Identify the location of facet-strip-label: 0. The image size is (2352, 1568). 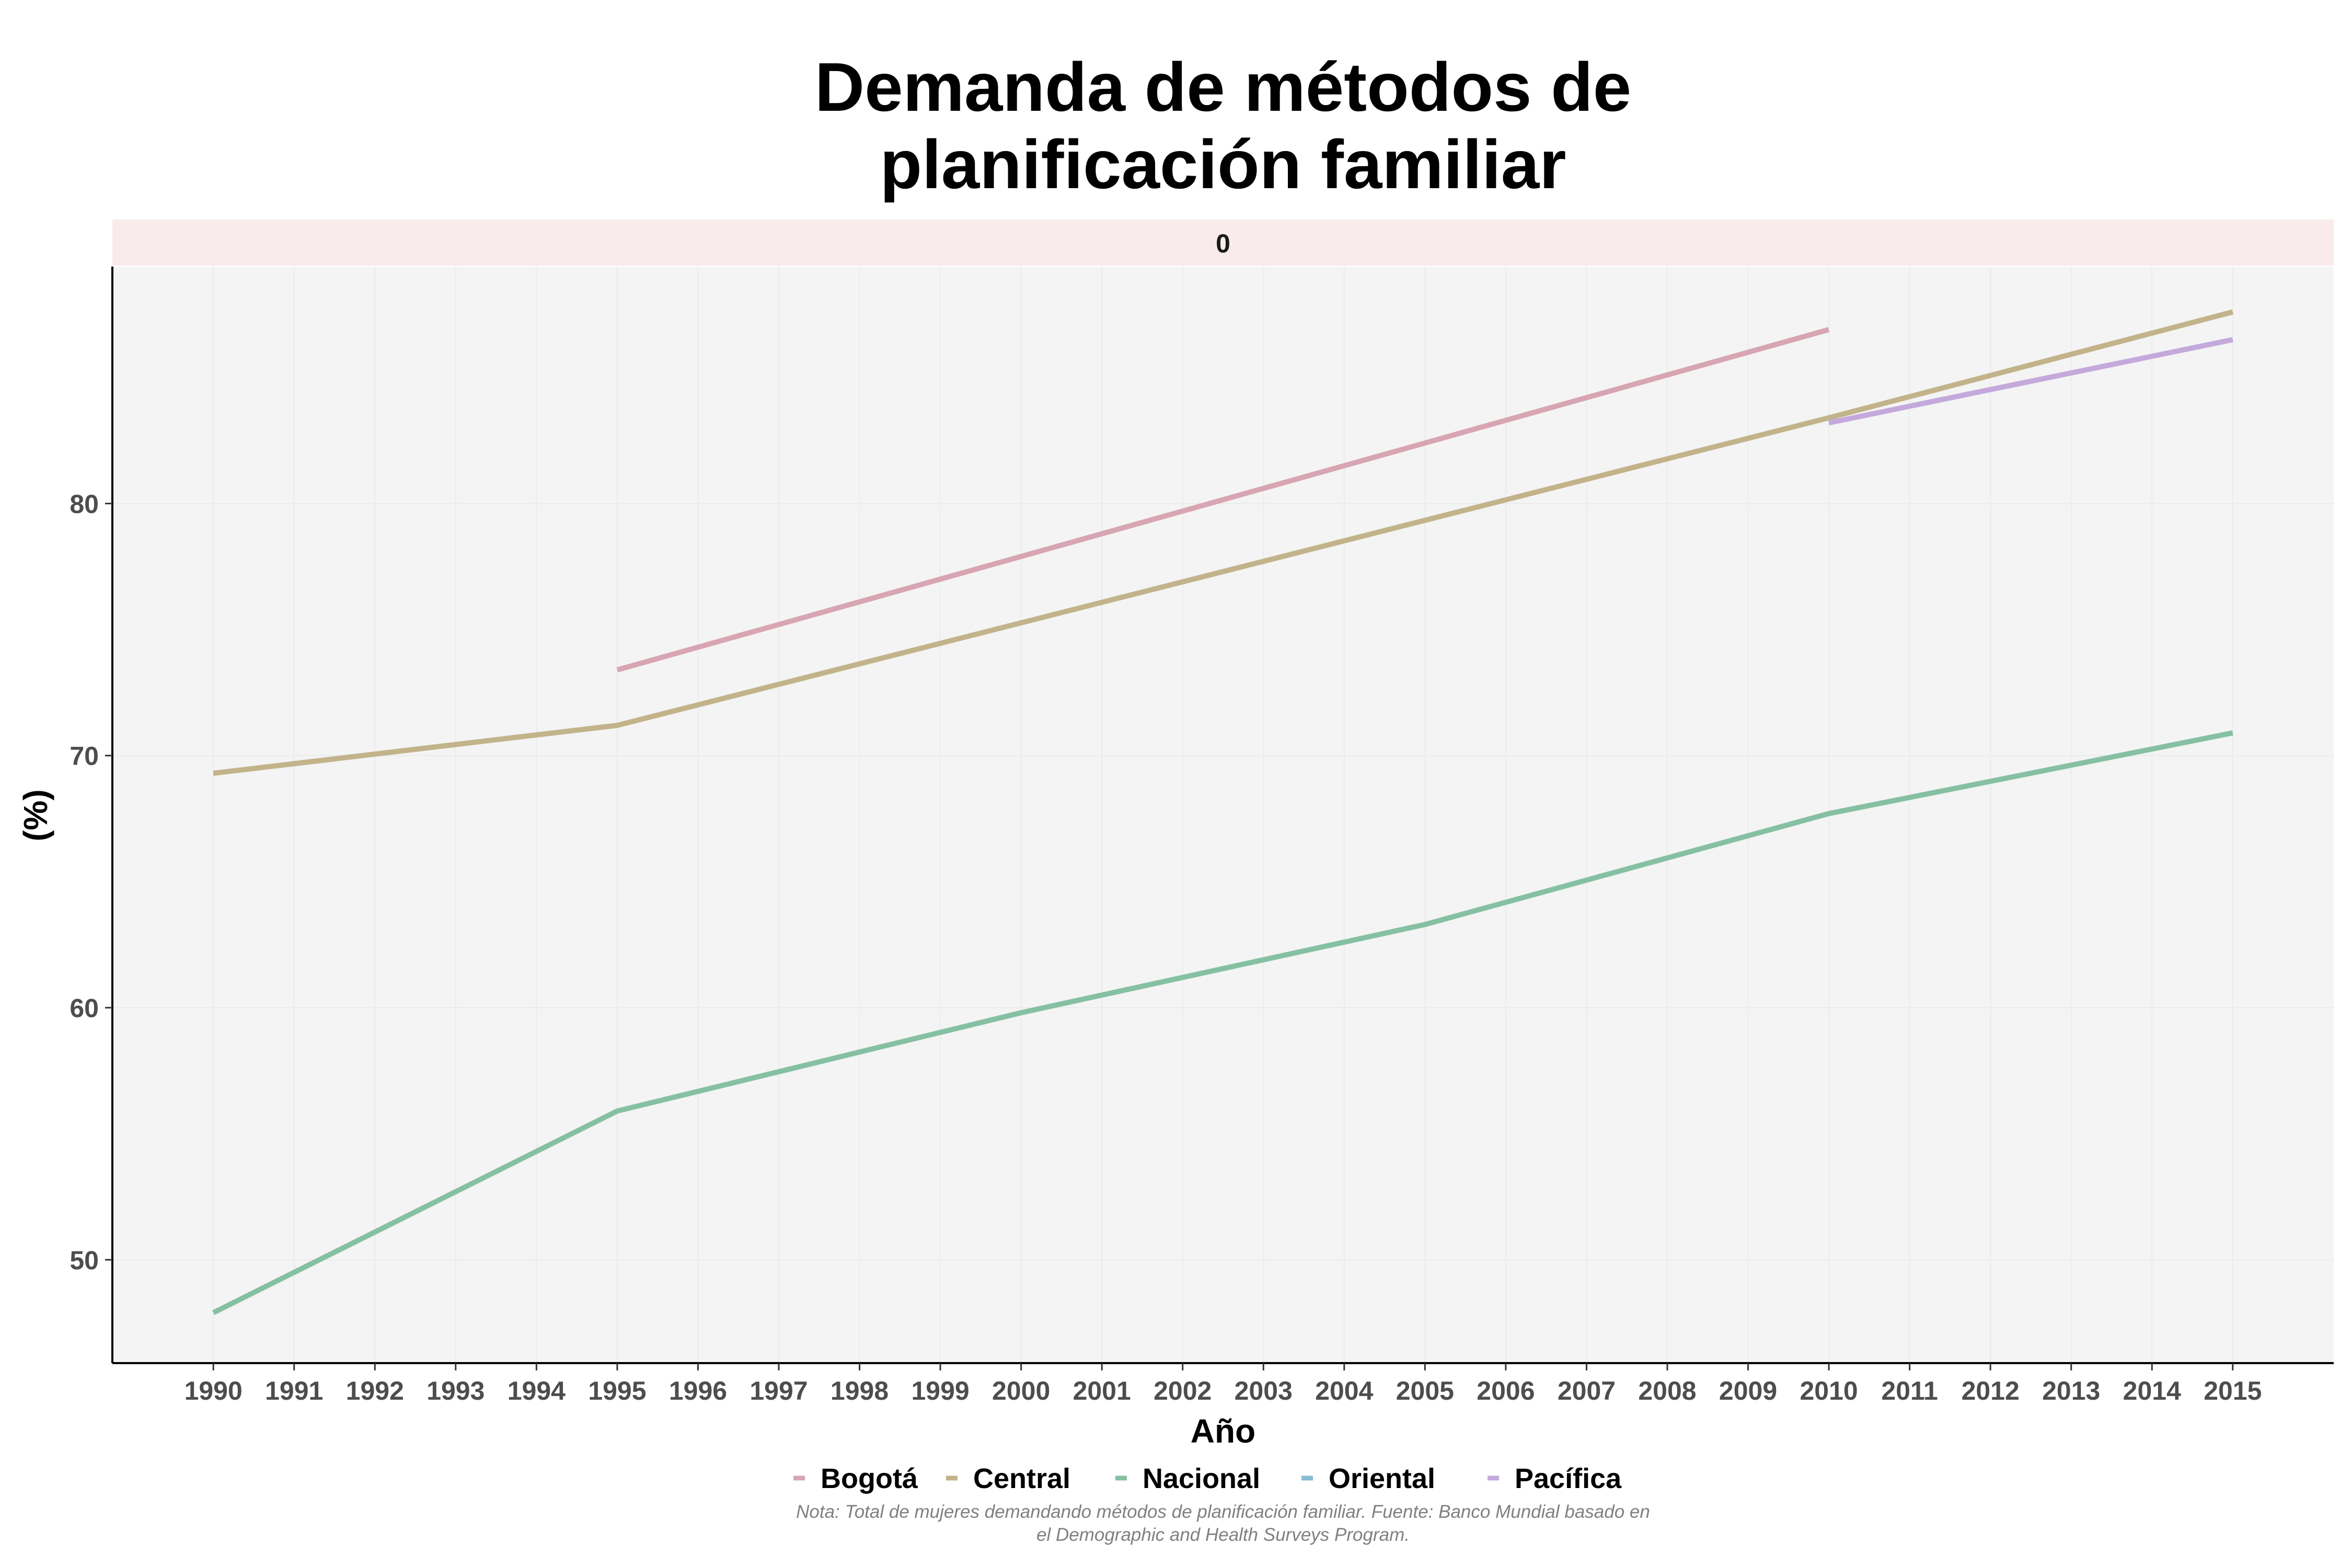
(1223, 243).